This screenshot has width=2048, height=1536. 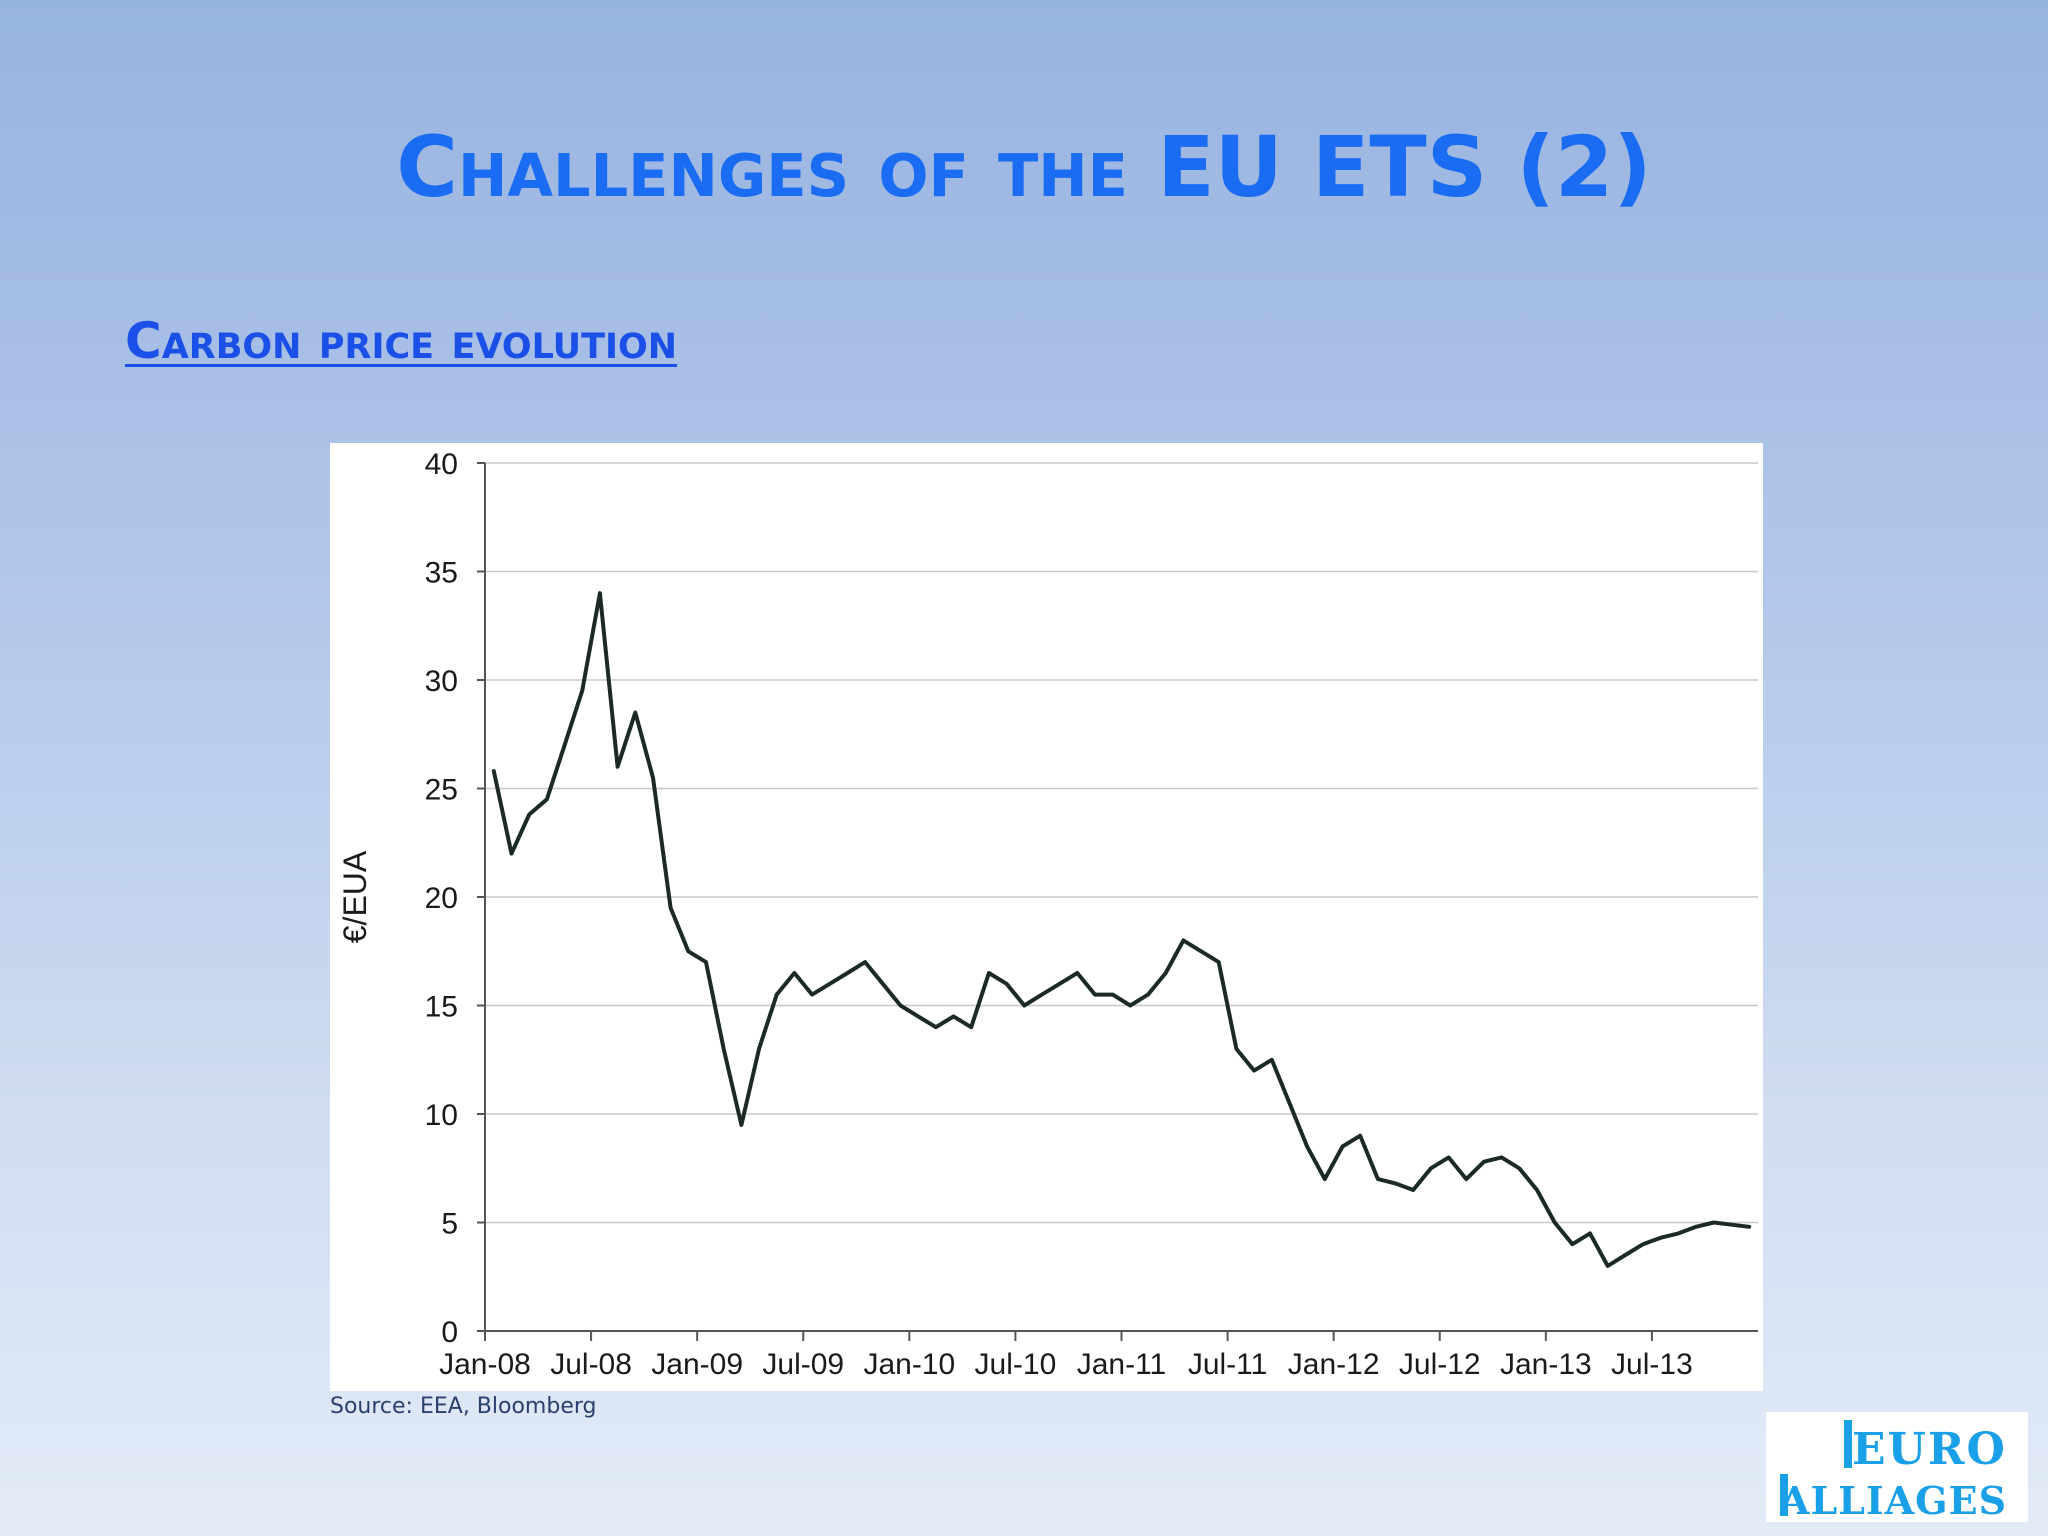 I want to click on x-tick-label: Jul-09, so click(x=803, y=1364).